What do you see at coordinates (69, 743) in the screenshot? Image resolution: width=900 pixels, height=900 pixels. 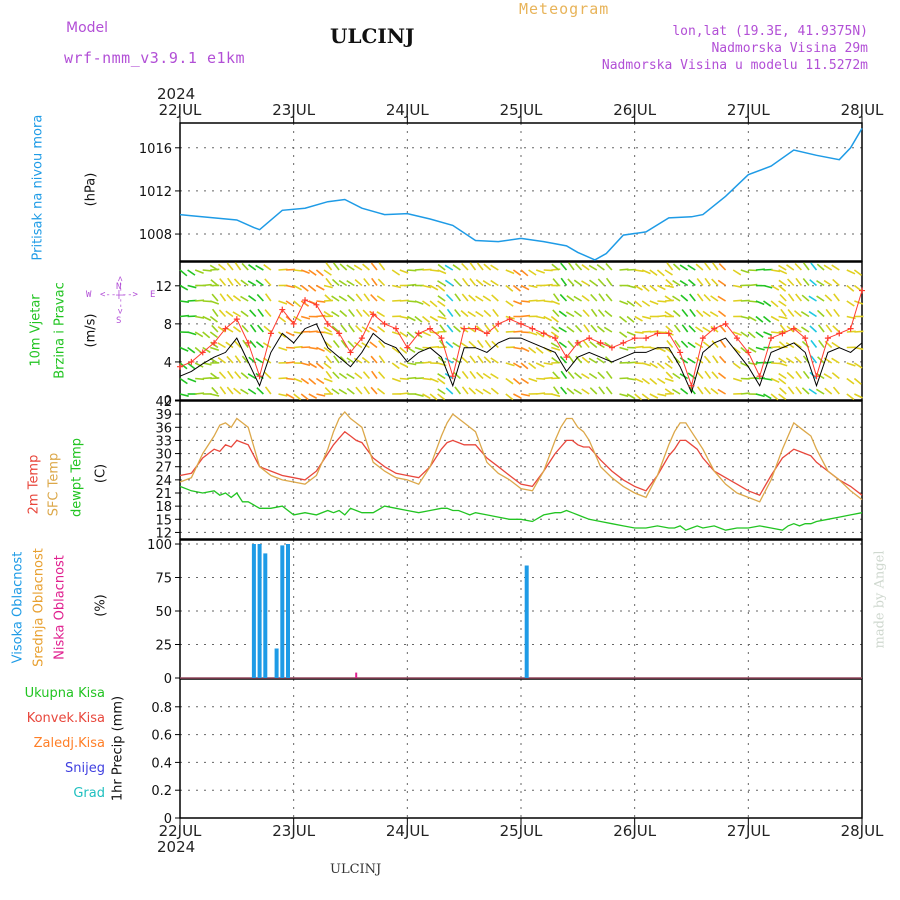 I see `legend-frozen-rain: Zaledj.Kisa` at bounding box center [69, 743].